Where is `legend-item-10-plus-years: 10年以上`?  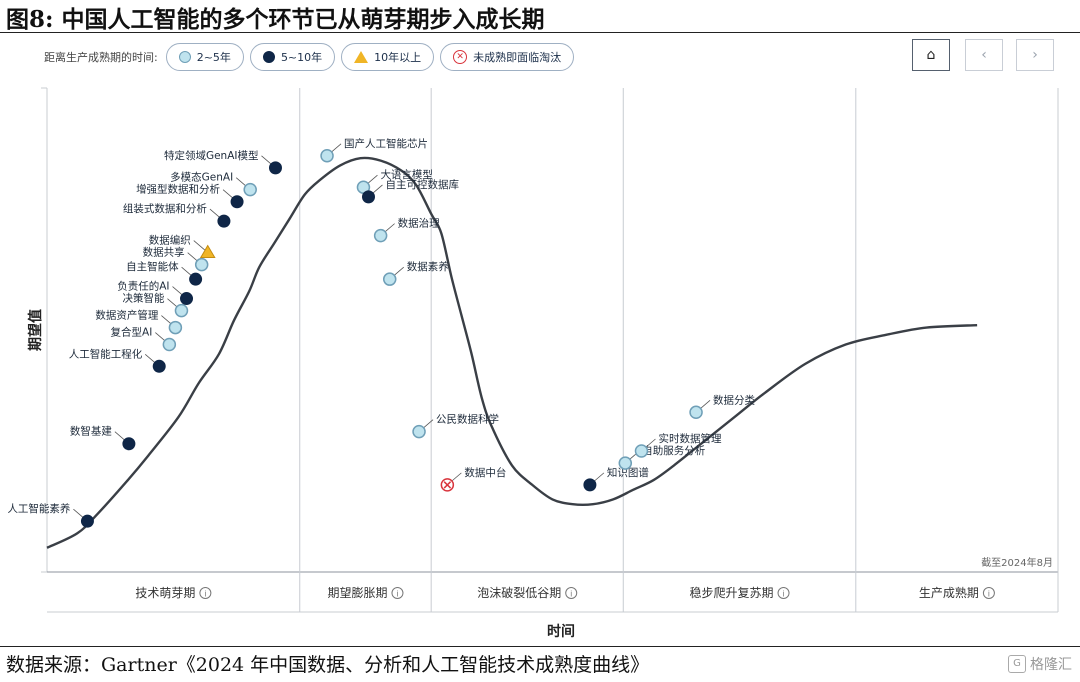 legend-item-10-plus-years: 10年以上 is located at coordinates (388, 57).